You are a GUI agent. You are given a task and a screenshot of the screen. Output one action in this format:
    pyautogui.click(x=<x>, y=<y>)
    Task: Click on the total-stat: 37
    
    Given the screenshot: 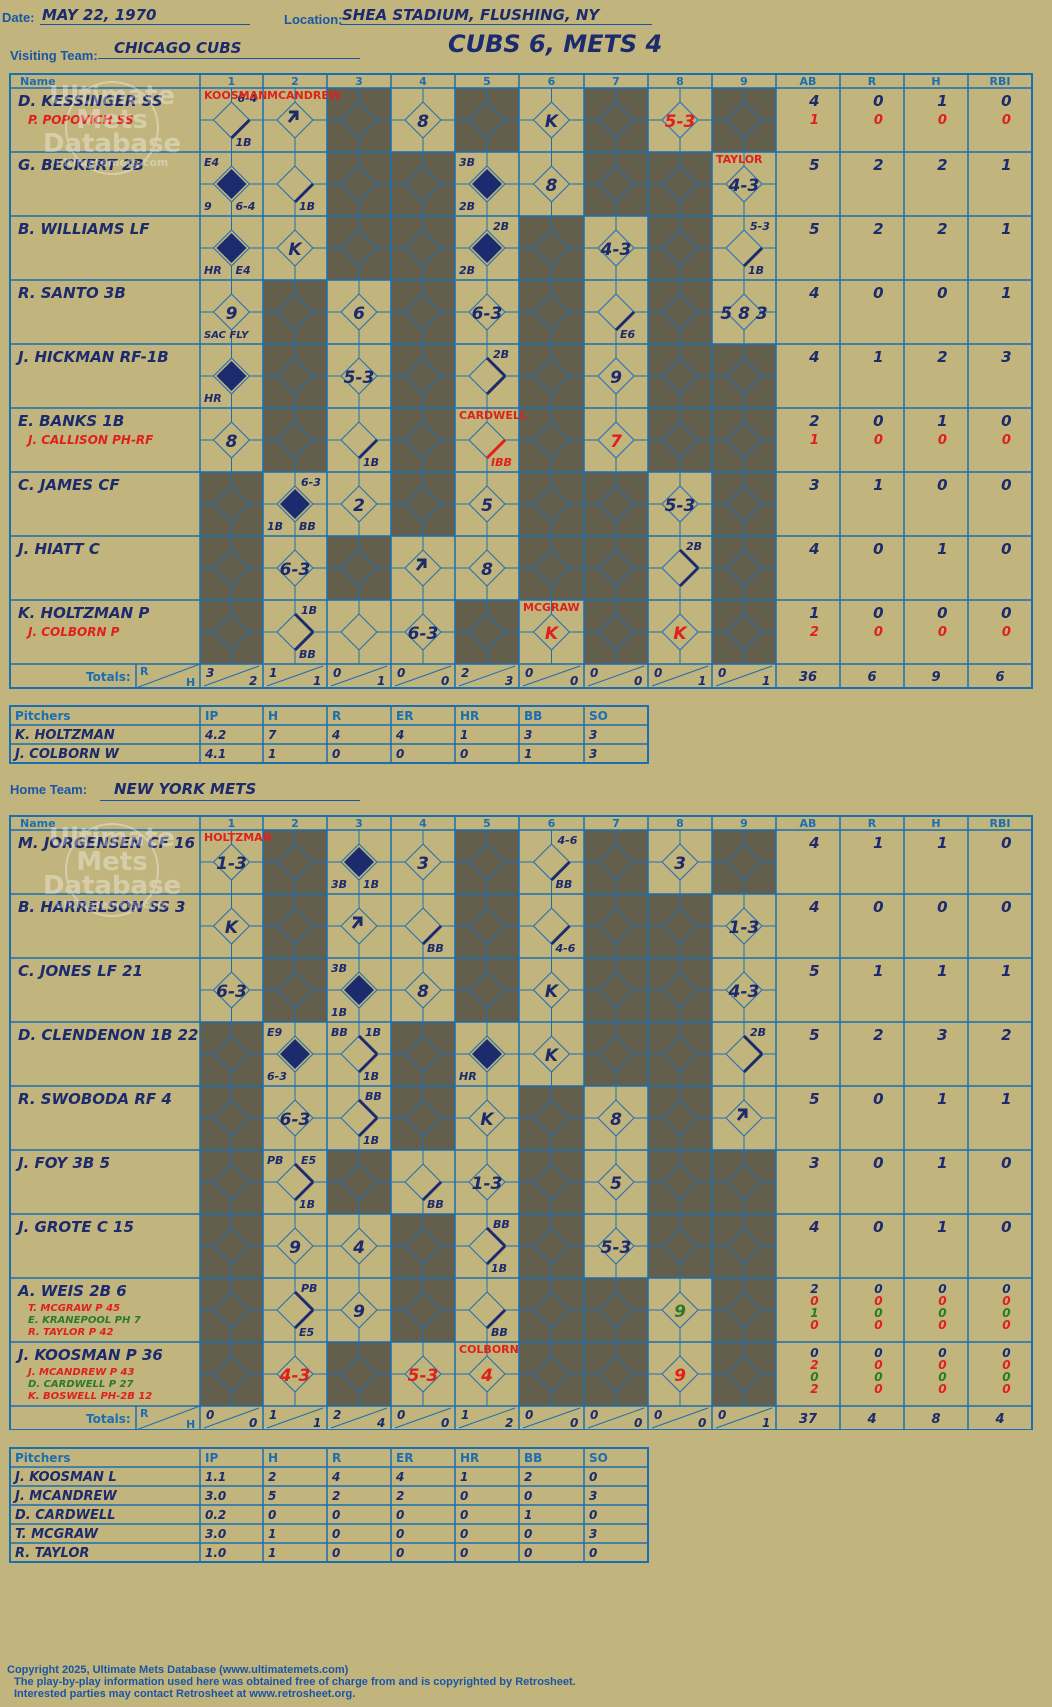 What is the action you would take?
    pyautogui.click(x=808, y=1419)
    